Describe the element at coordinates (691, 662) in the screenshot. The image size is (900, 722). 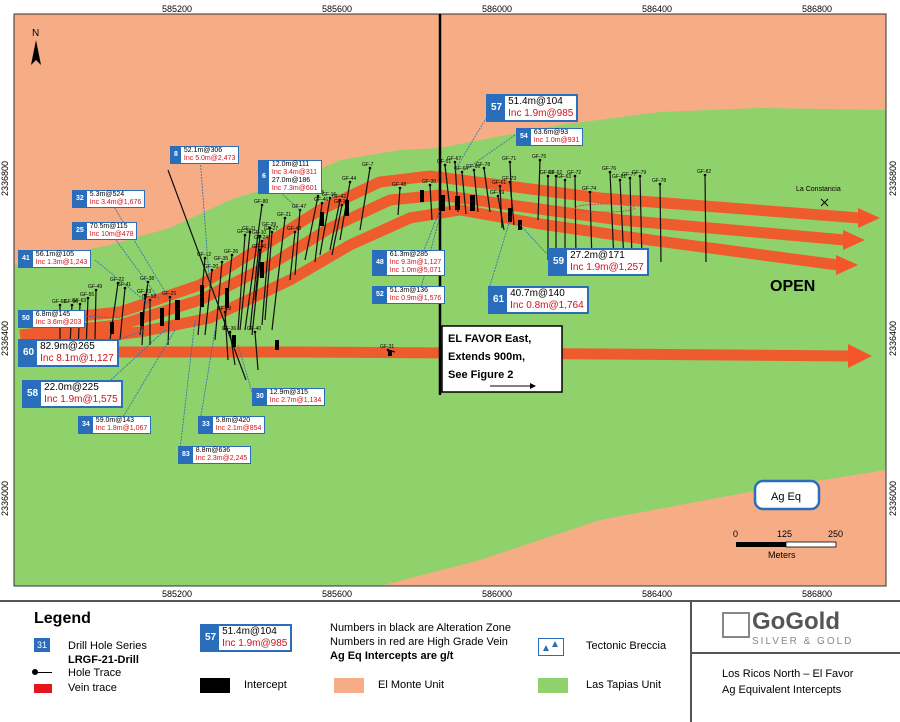
I see `legend-divider` at that location.